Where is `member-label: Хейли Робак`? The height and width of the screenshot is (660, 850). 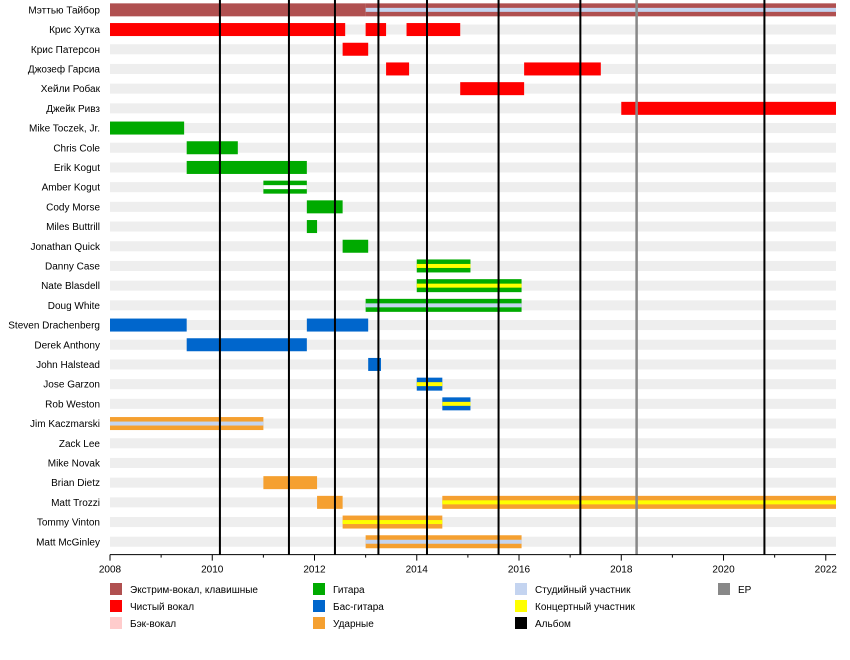
member-label: Хейли Робак is located at coordinates (71, 89).